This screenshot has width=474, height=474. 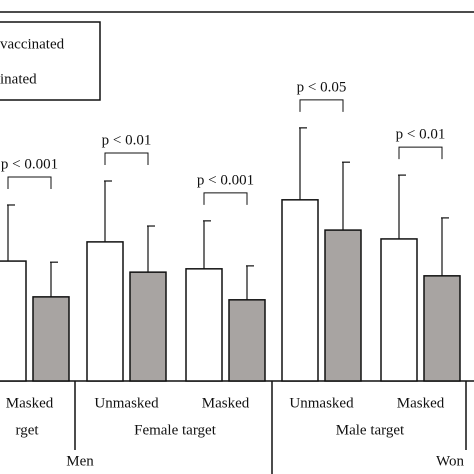 I want to click on legend-label: inated, so click(x=18, y=79).